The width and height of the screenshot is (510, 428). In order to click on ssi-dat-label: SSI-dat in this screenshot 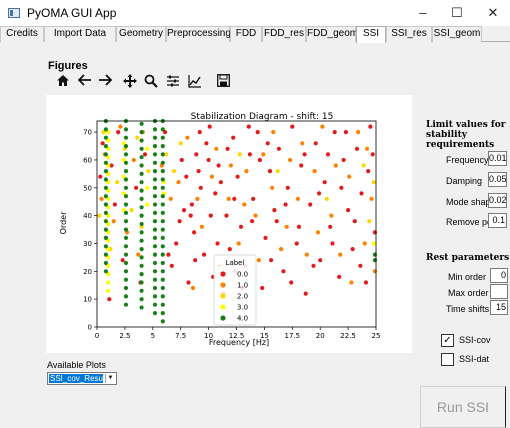, I will do `click(474, 359)`.